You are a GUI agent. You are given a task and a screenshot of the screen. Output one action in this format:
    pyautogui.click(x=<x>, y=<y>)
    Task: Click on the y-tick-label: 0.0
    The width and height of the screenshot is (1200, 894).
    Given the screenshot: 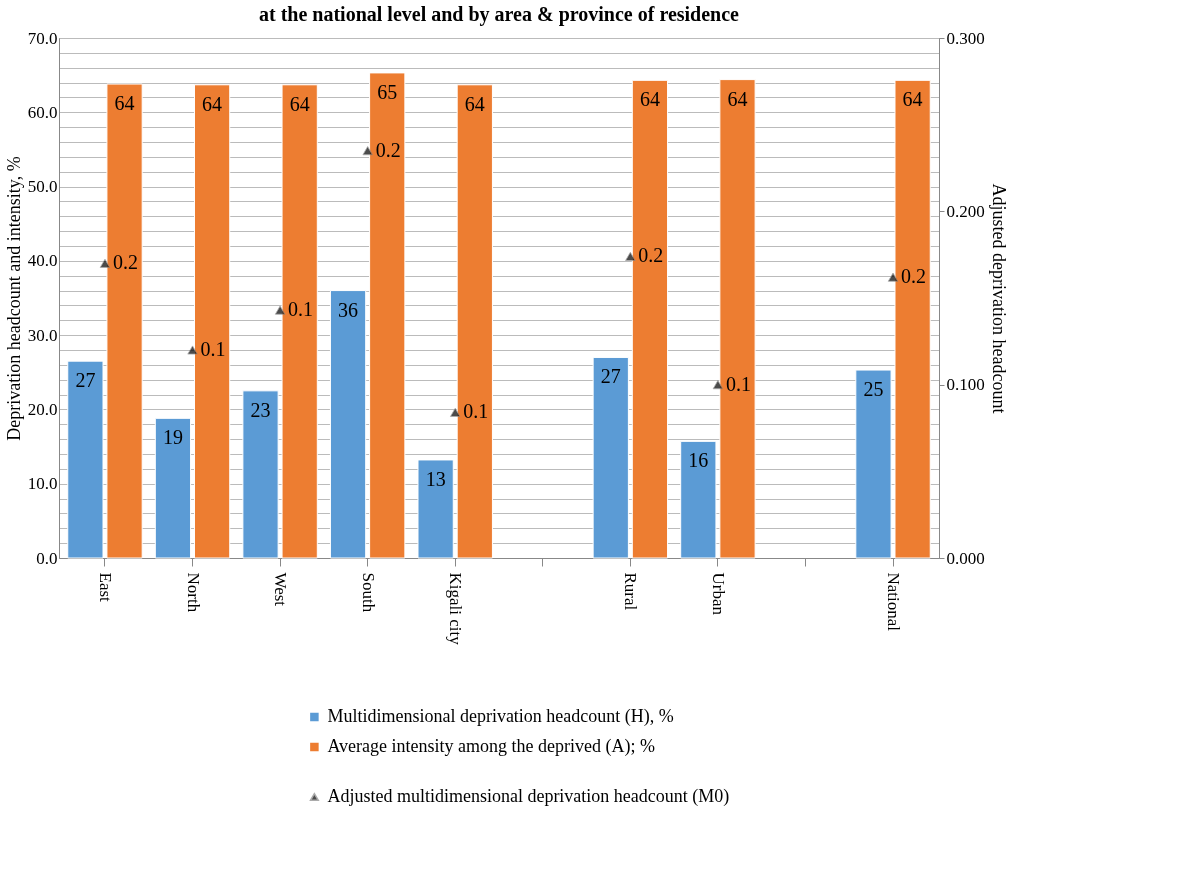 What is the action you would take?
    pyautogui.click(x=47, y=558)
    